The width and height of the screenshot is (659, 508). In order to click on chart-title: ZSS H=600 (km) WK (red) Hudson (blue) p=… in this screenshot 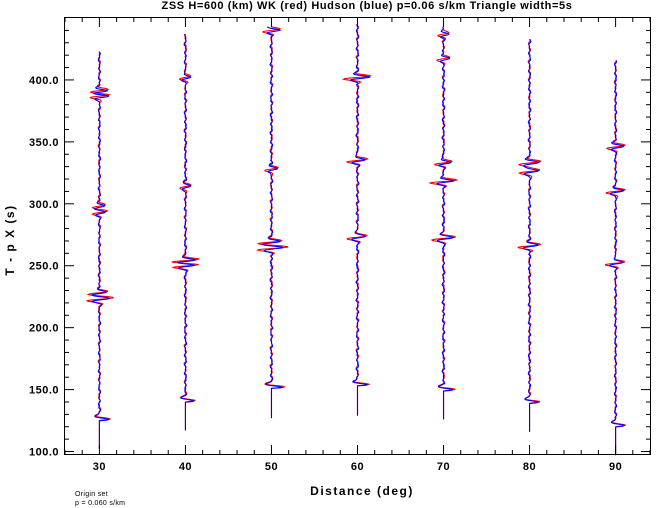, I will do `click(367, 6)`.